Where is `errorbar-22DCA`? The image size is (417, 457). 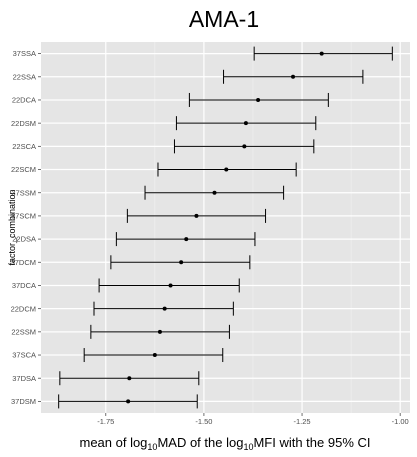 errorbar-22DCA is located at coordinates (258, 99).